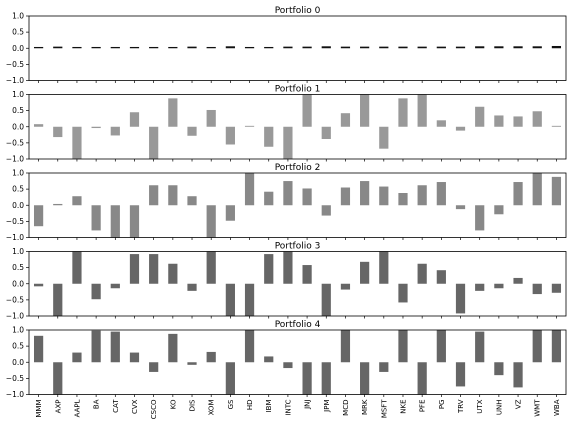 Image resolution: width=577 pixels, height=421 pixels. Describe the element at coordinates (557, 407) in the screenshot. I see `x-tick-label-WBA: WBA` at that location.